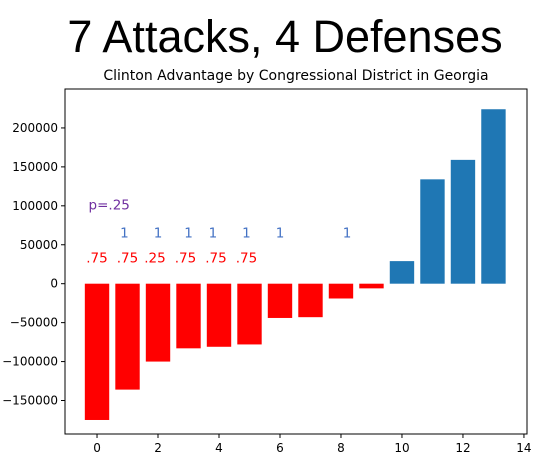  What do you see at coordinates (158, 448) in the screenshot?
I see `x-tick-label: 2` at bounding box center [158, 448].